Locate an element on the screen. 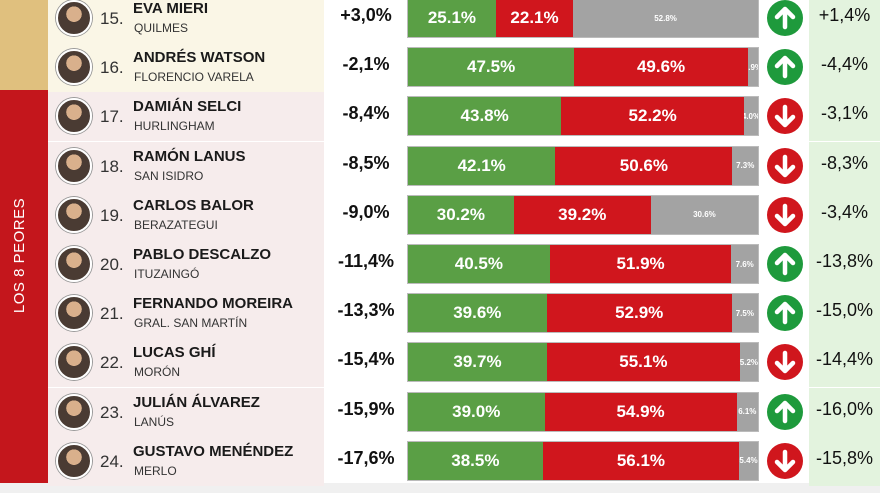 The height and width of the screenshot is (493, 880). approval-bar: 42.1% 50.6% 7.3% is located at coordinates (583, 165).